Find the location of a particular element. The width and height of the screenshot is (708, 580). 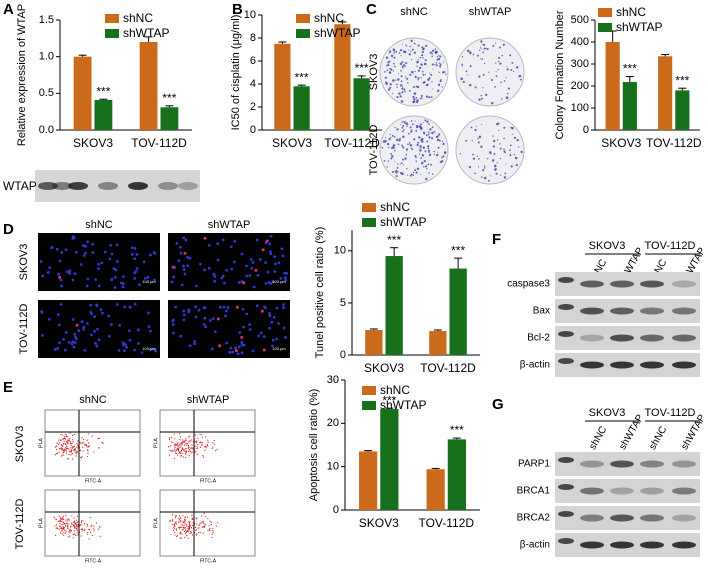

group-header: TOV-112D is located at coordinates (670, 246).